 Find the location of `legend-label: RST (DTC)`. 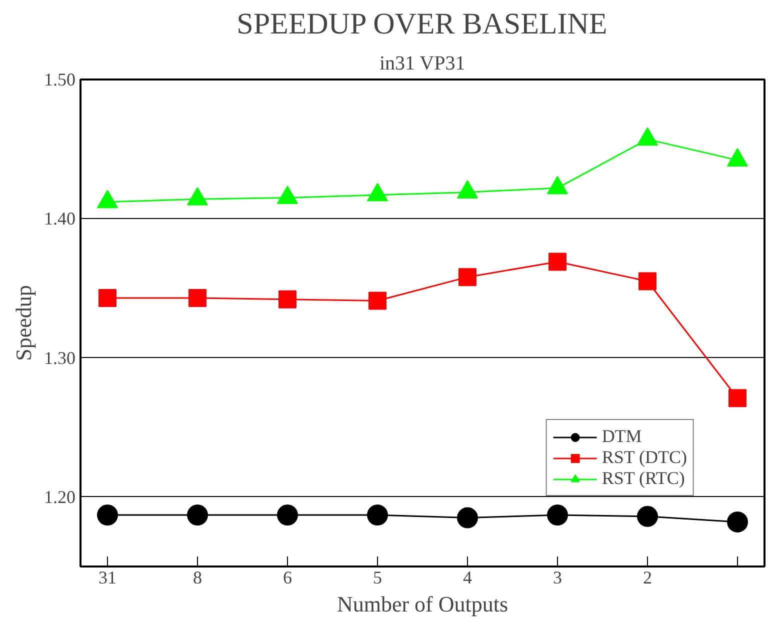

legend-label: RST (DTC) is located at coordinates (644, 457).